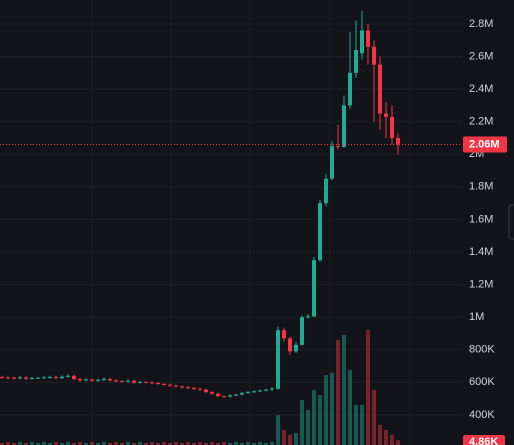  Describe the element at coordinates (482, 382) in the screenshot. I see `y-tick-label: 600K` at that location.